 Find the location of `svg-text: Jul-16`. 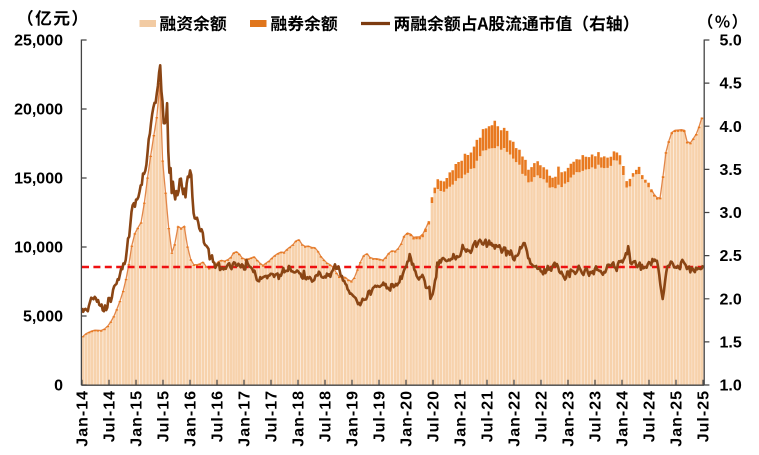

svg-text: Jul-16 is located at coordinates (218, 416).